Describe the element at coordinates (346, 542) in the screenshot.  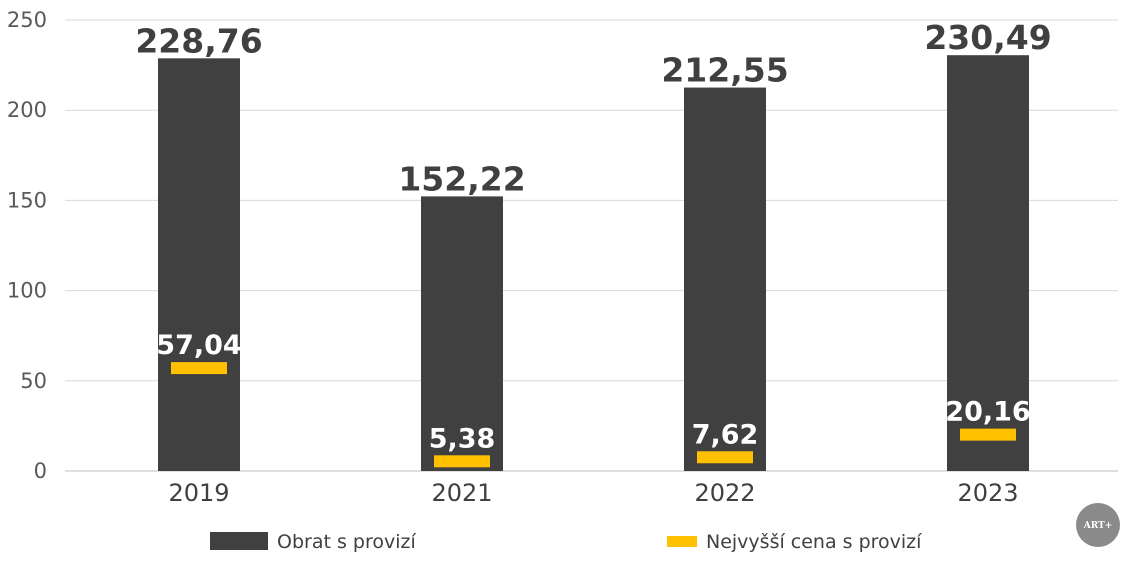
I see `legend-label-obrat: Obrat s provizí` at that location.